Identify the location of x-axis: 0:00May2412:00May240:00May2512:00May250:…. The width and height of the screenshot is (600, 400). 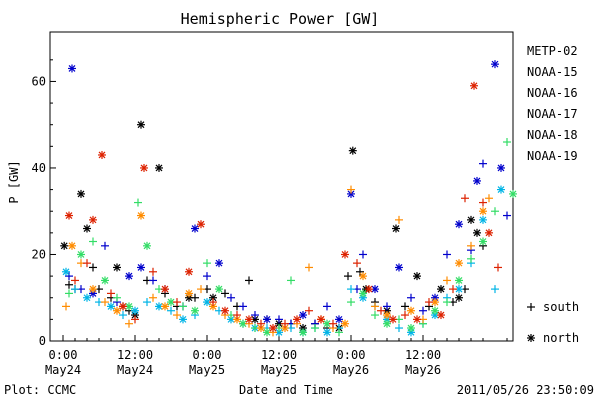
(276, 356).